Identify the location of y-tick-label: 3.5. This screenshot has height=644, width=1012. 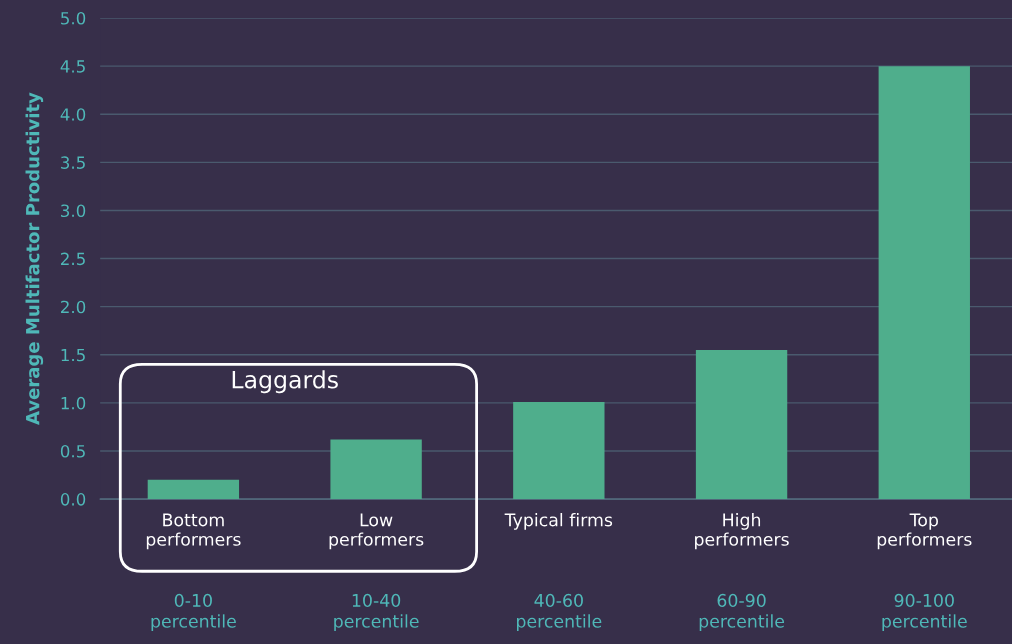
(73, 162).